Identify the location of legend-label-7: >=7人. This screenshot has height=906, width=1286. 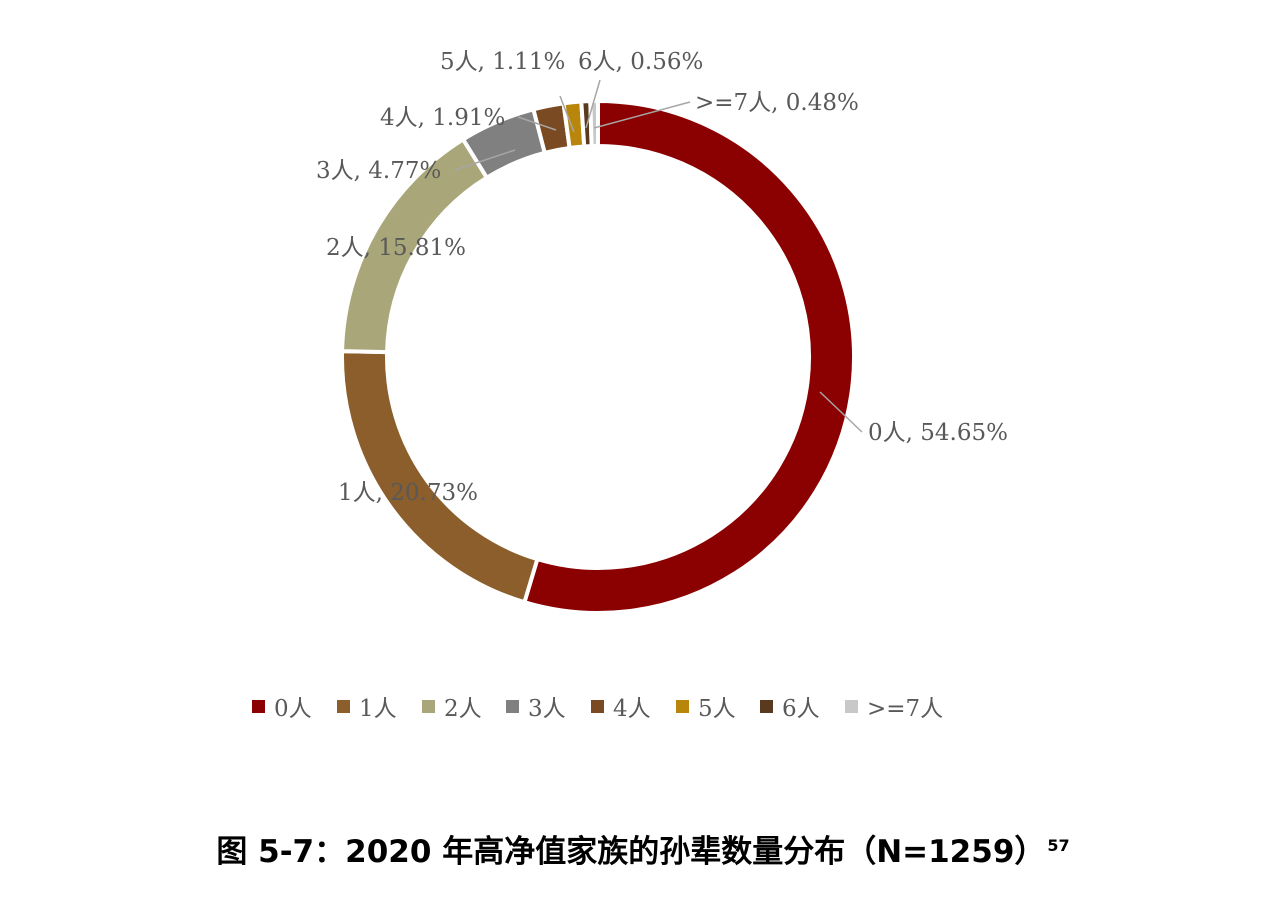
(905, 709).